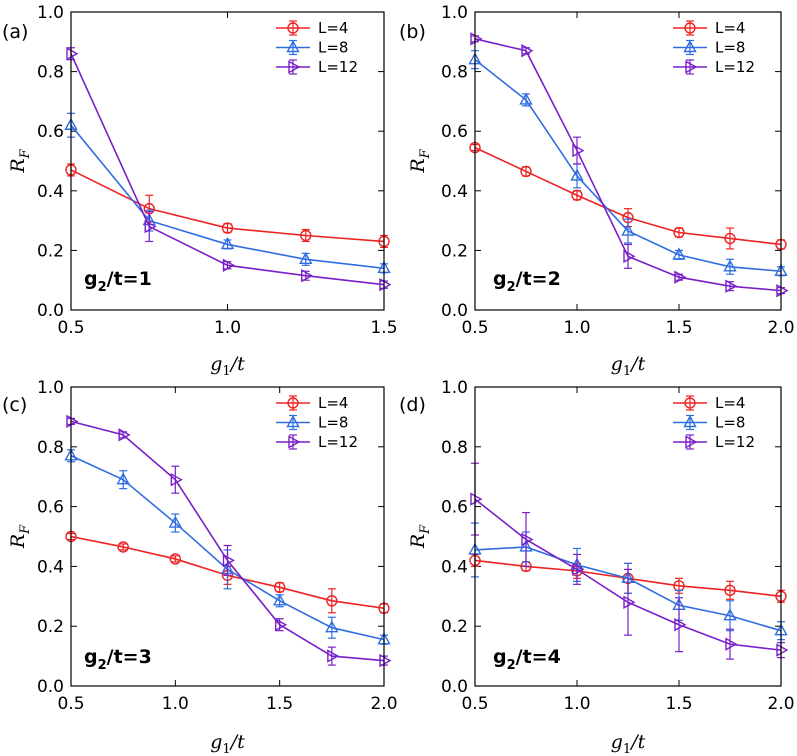  Describe the element at coordinates (538, 279) in the screenshot. I see `annotation-rest: /t=2` at that location.